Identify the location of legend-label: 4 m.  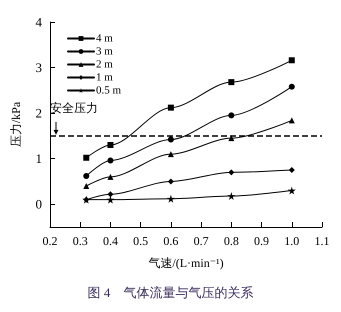
(105, 38).